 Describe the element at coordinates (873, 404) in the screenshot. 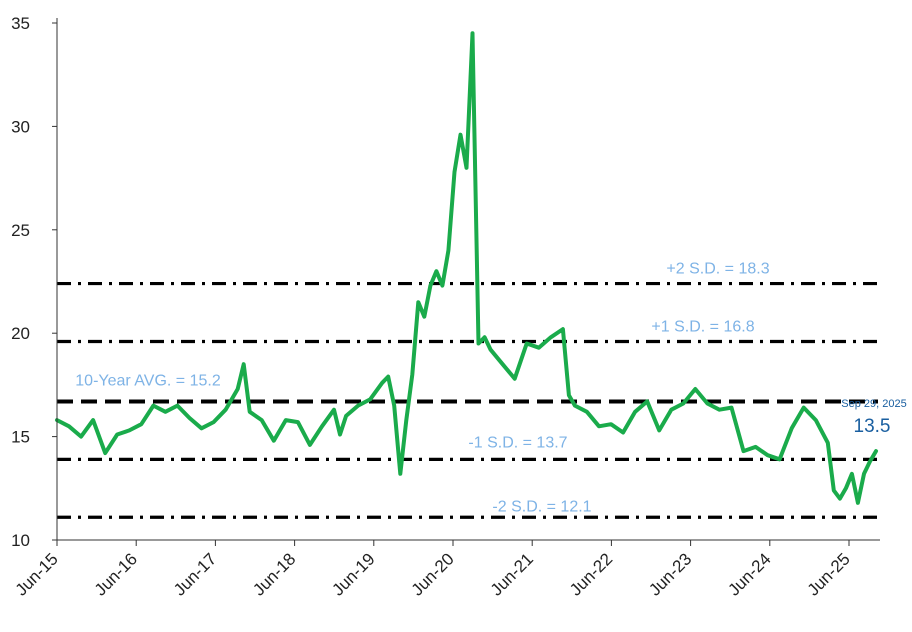

I see `last-point-date-label: Sep 29, 2025` at that location.